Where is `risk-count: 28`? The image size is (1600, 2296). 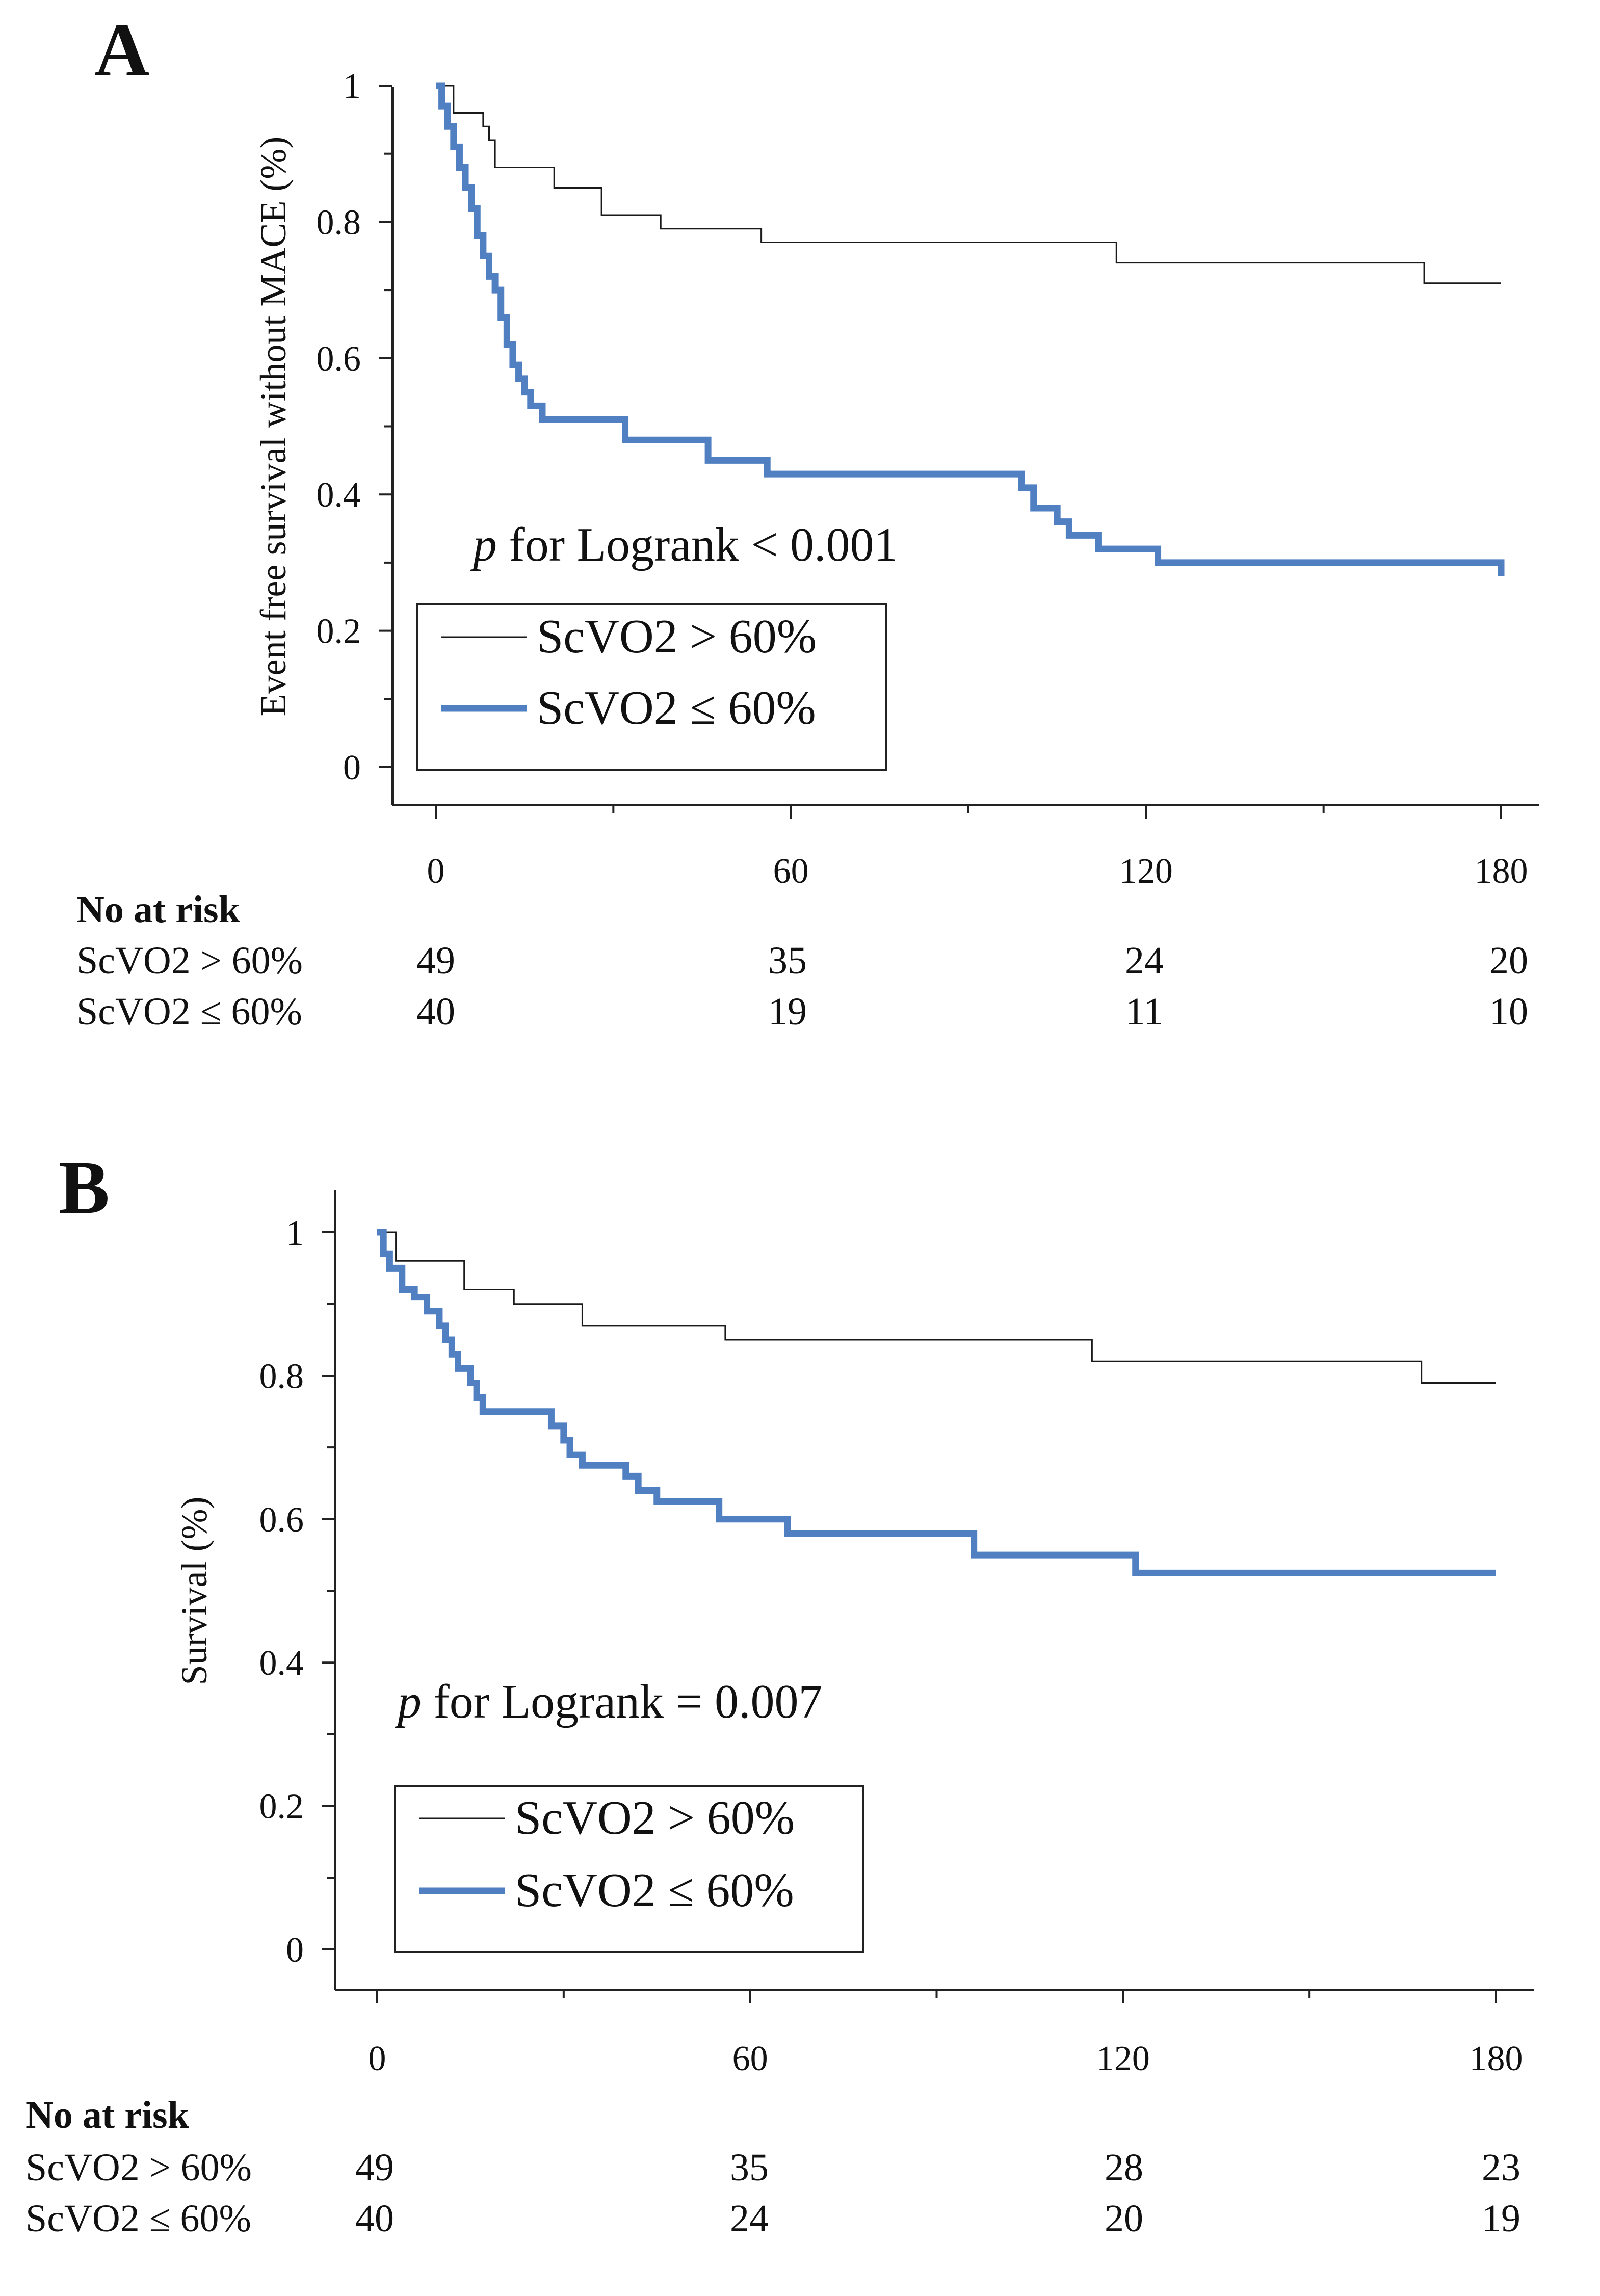 risk-count: 28 is located at coordinates (1124, 2167).